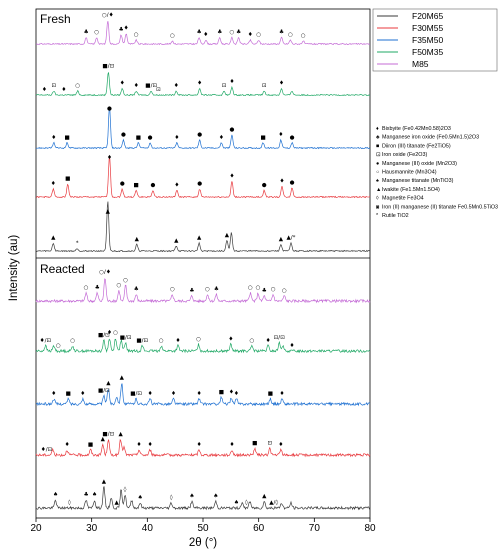  What do you see at coordinates (370, 528) in the screenshot?
I see `x-tick-label: 80` at bounding box center [370, 528].